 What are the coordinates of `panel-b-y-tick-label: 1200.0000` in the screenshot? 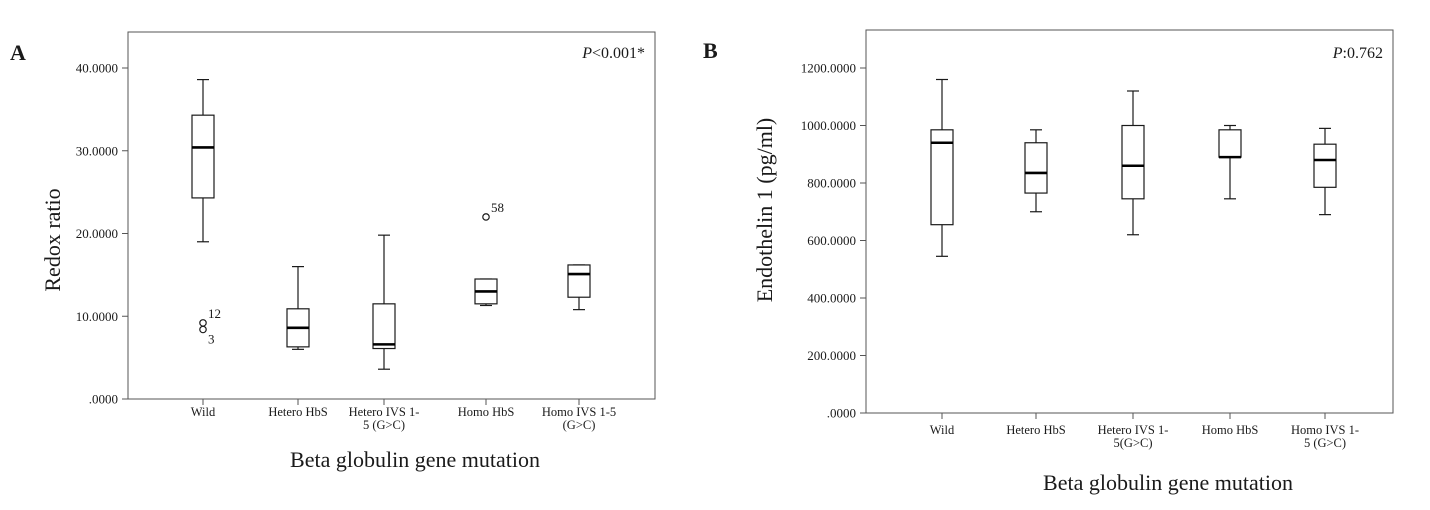 It's located at (828, 68).